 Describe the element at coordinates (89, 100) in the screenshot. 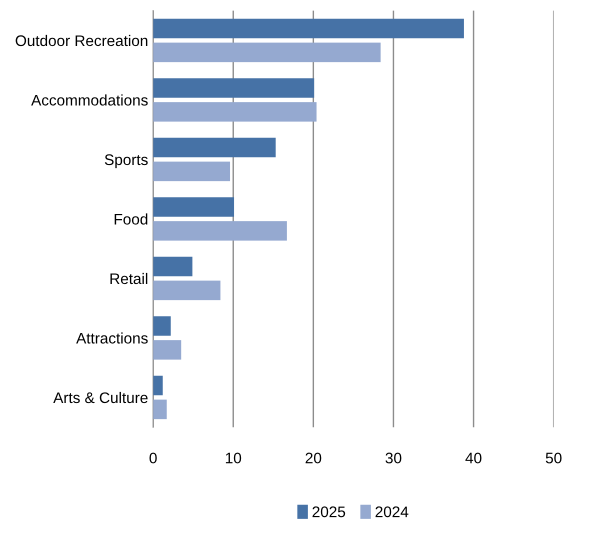

I see `y-tick-label: Accommodations` at that location.